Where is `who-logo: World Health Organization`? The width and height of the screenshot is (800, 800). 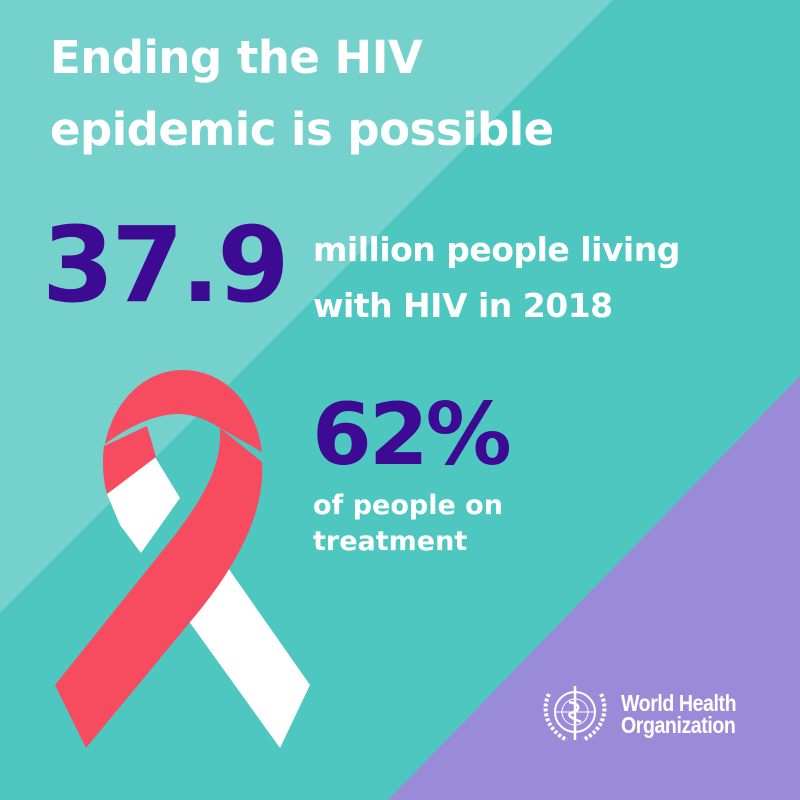 who-logo: World Health Organization is located at coordinates (646, 714).